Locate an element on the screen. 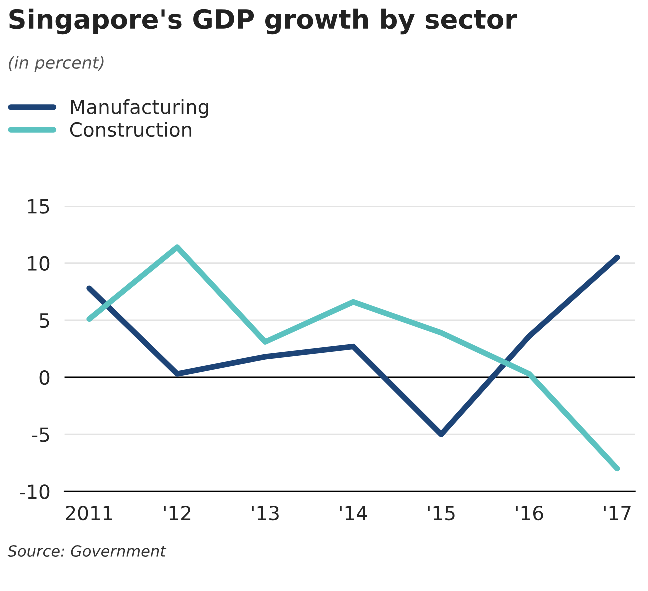  y-tick-label: -10 is located at coordinates (35, 492).